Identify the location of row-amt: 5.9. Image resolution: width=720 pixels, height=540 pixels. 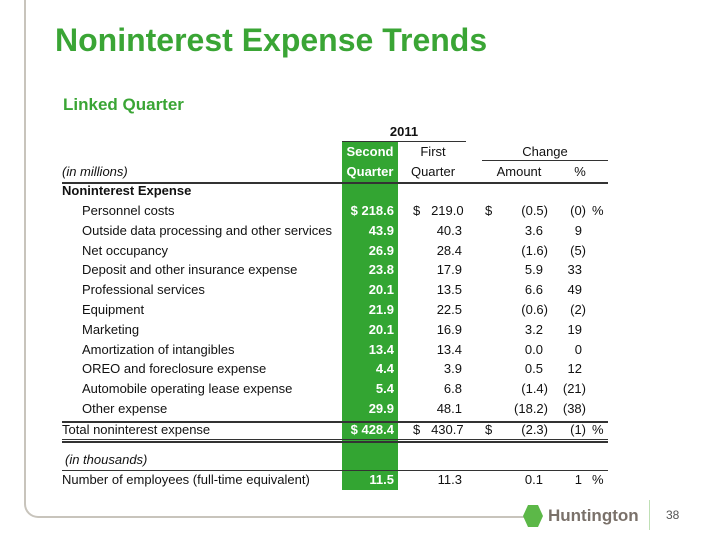
(533, 270).